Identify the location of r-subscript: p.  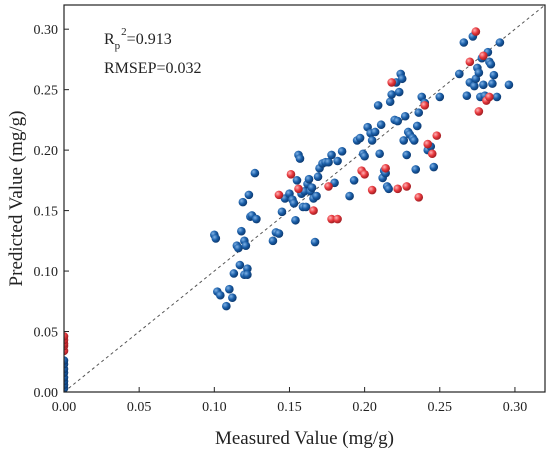
(118, 46).